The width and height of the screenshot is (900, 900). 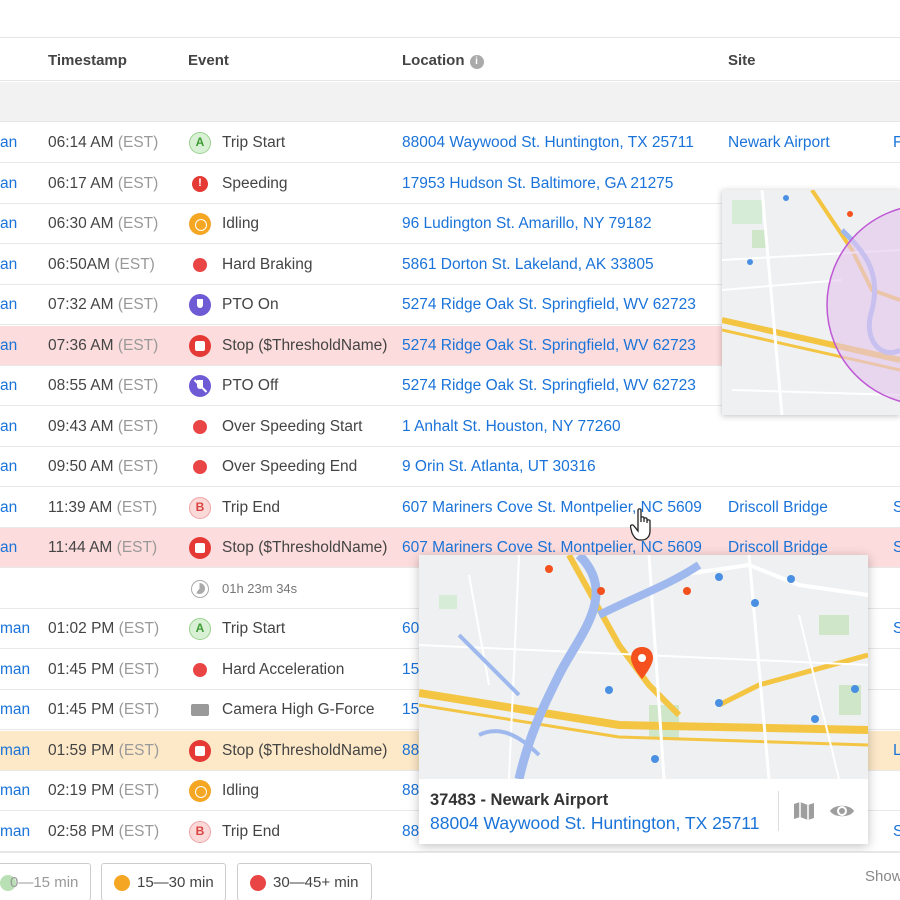 I want to click on event-label: PTO On, so click(x=250, y=304).